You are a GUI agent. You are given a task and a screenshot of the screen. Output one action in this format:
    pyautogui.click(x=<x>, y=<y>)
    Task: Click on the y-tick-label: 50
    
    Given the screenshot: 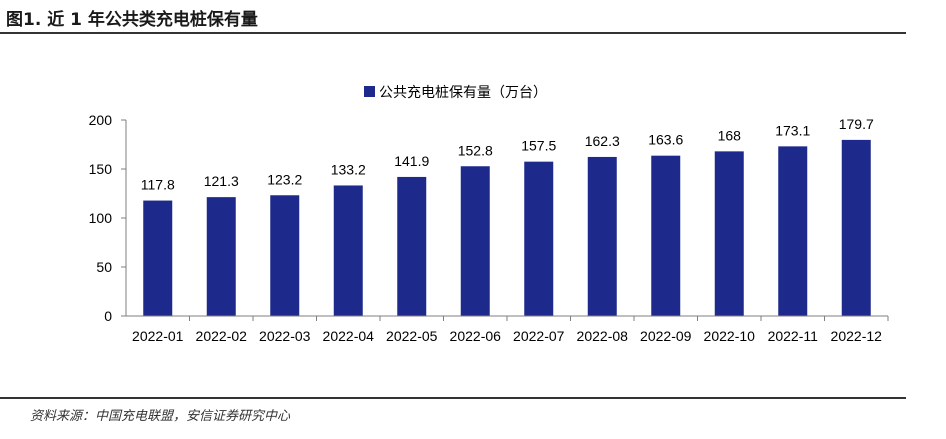 What is the action you would take?
    pyautogui.click(x=104, y=267)
    